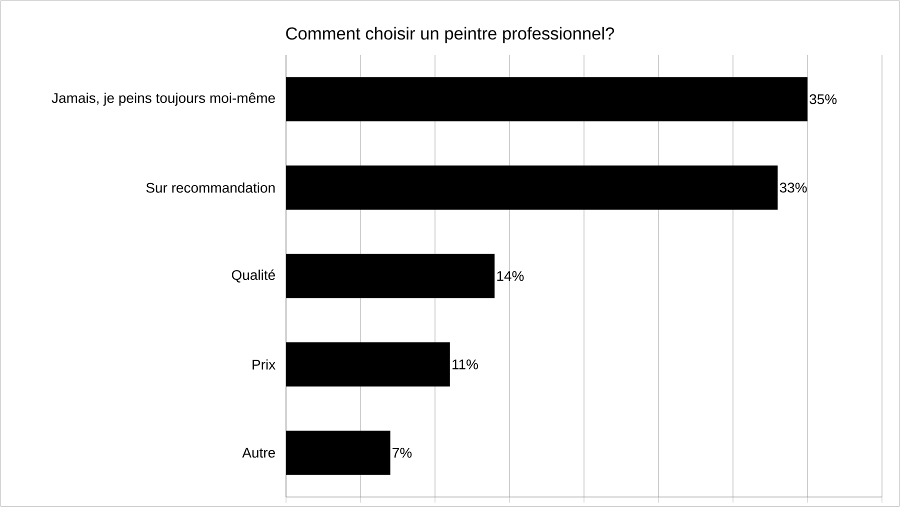  I want to click on y-tick-label: Autre, so click(258, 453).